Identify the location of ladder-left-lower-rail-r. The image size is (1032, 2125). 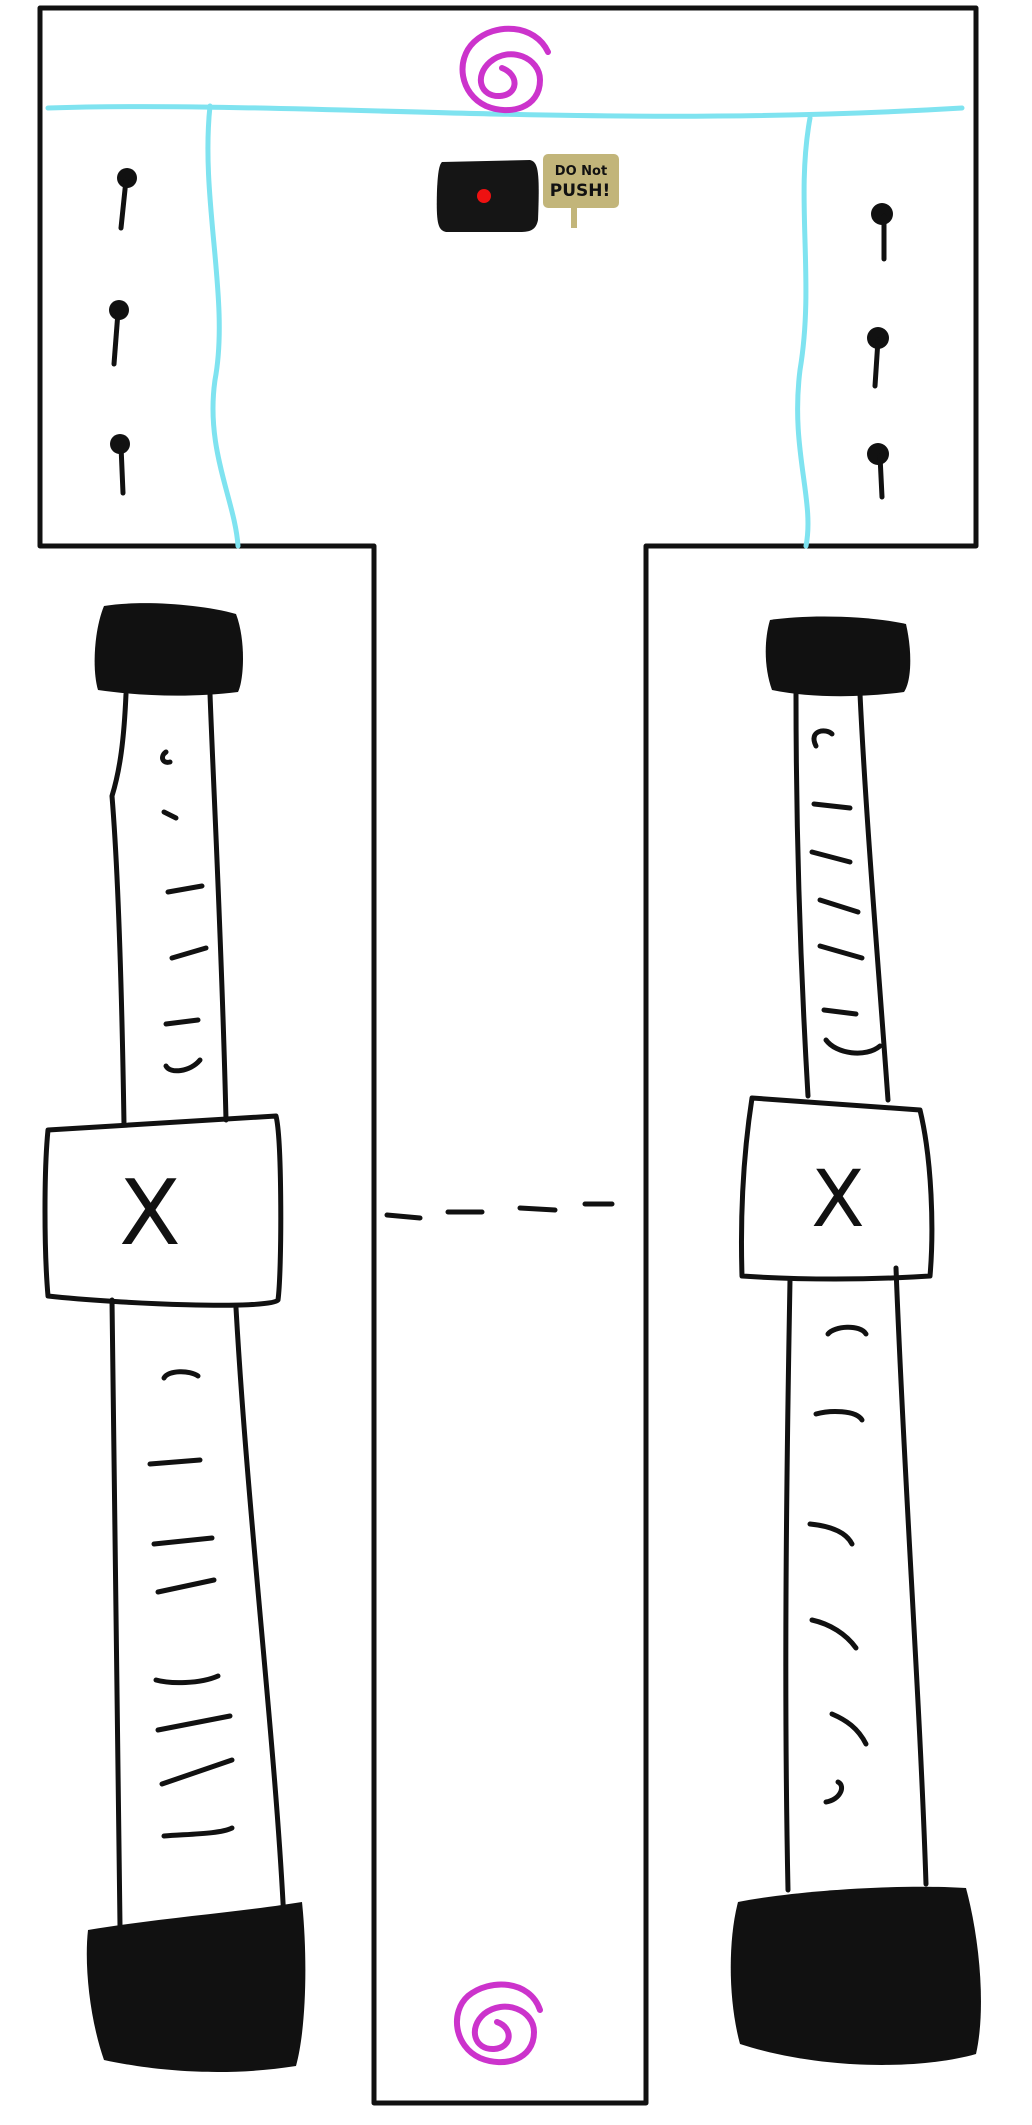
(260, 1615).